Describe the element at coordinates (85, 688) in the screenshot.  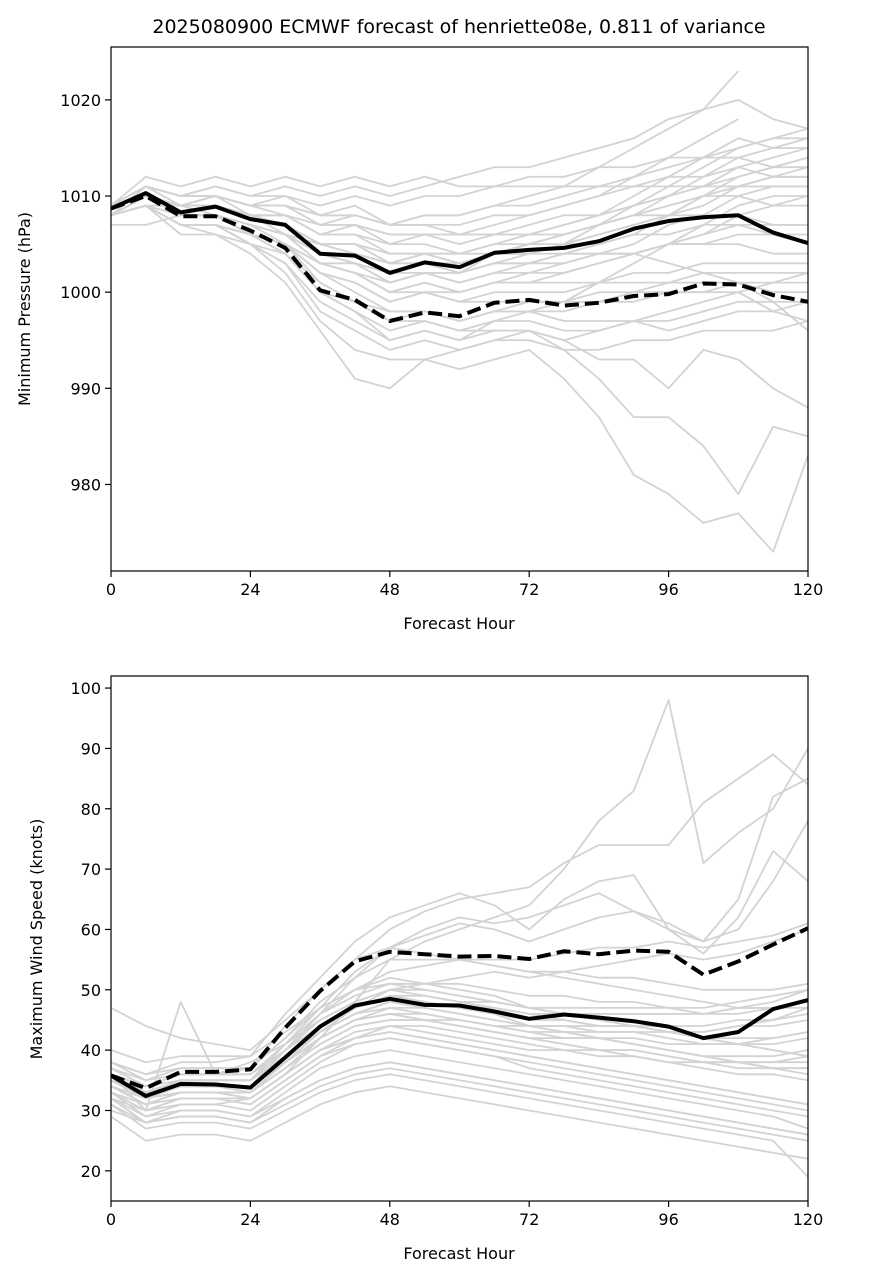
I see `wind-y-tick-label: 100` at that location.